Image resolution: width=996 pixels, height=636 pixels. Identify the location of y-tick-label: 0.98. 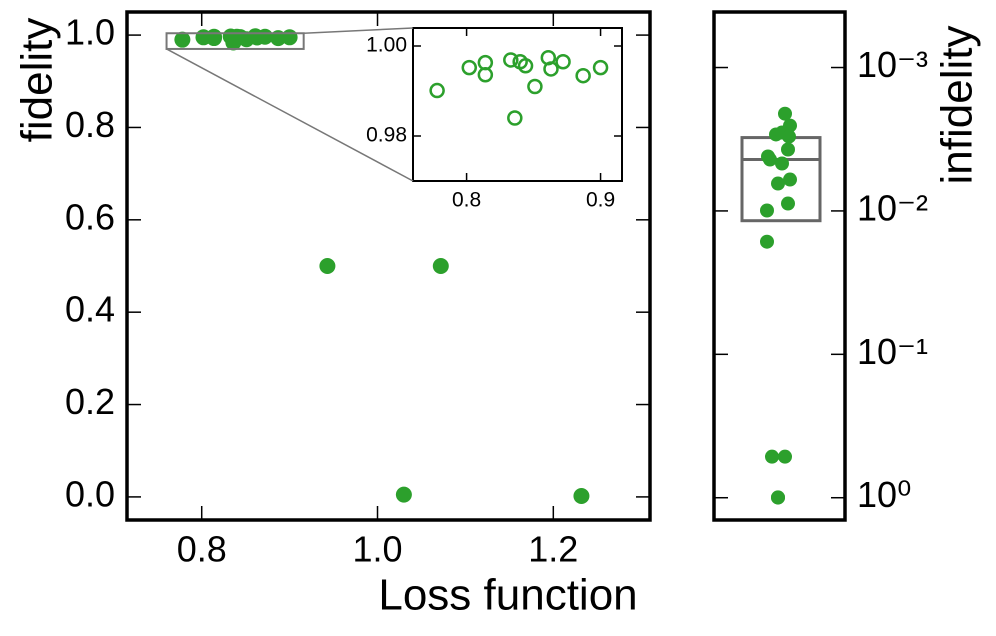
(386, 135).